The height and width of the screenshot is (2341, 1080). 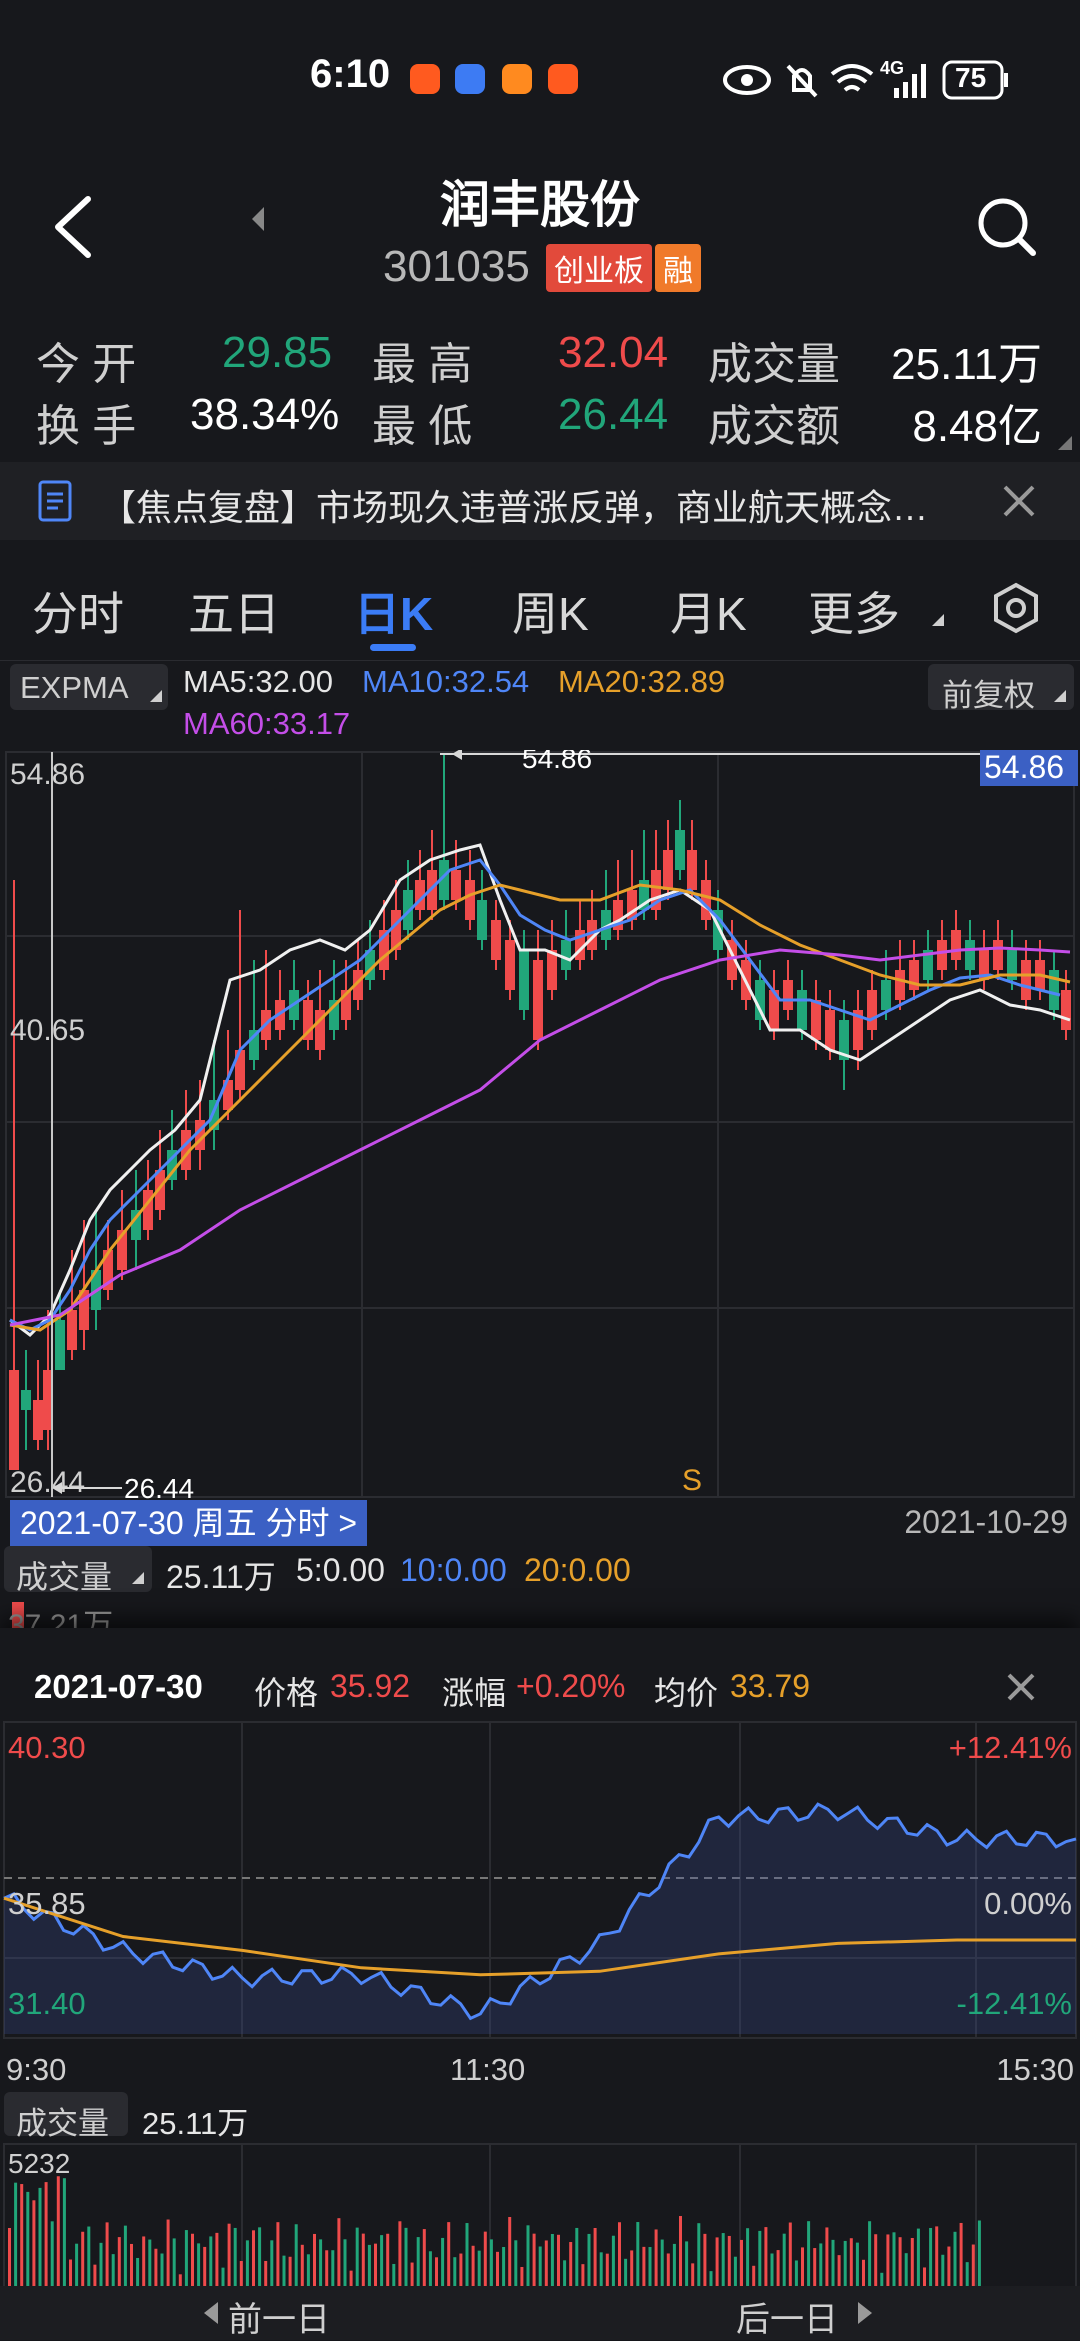 I want to click on tab-daily-k: 日K, so click(x=394, y=614).